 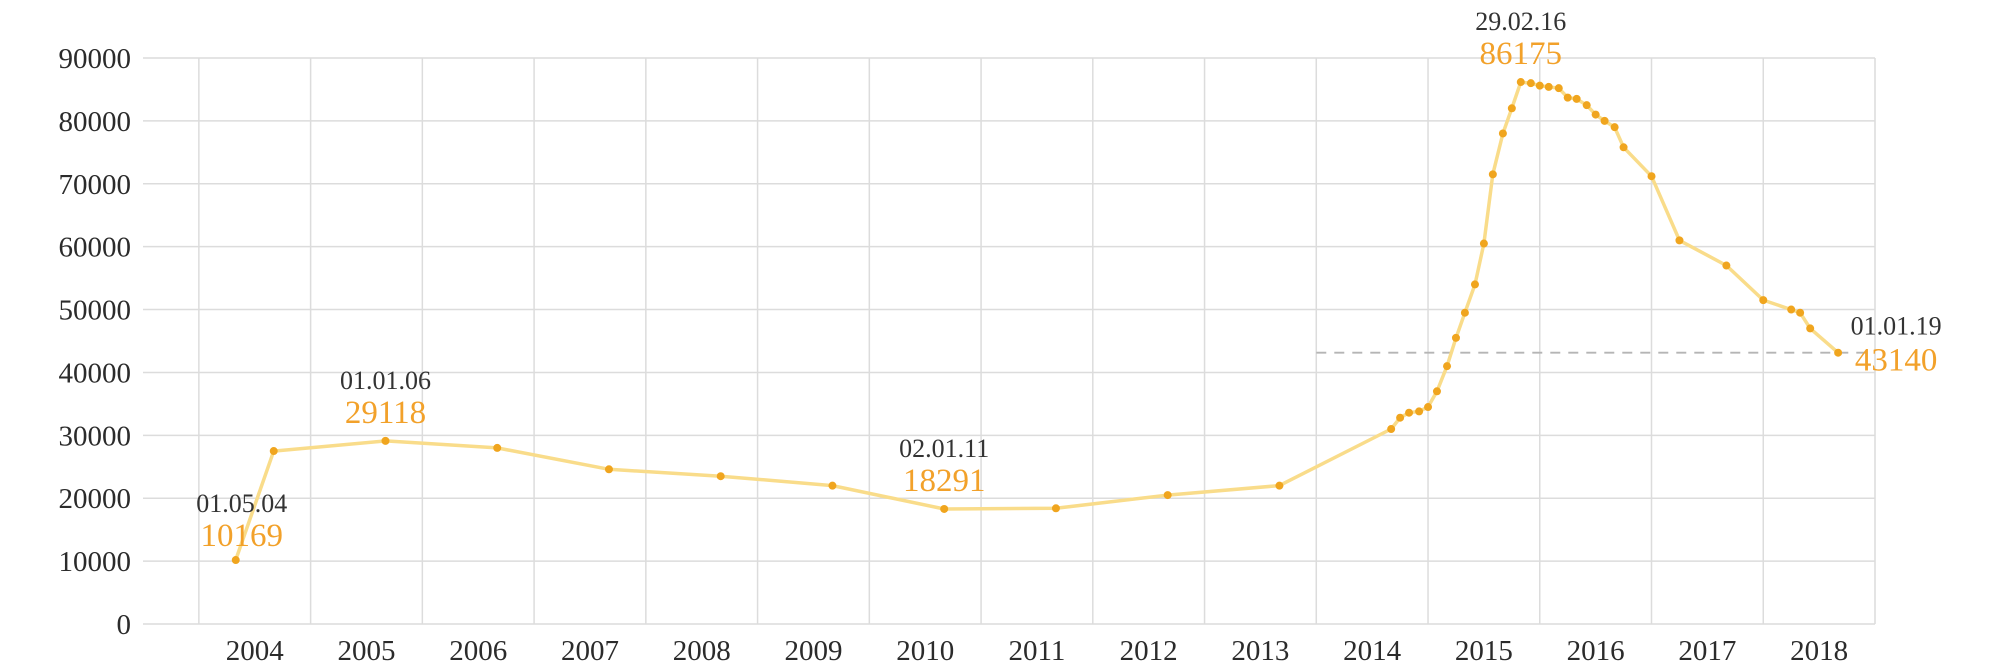 What do you see at coordinates (385, 413) in the screenshot?
I see `annotation-value: 29118` at bounding box center [385, 413].